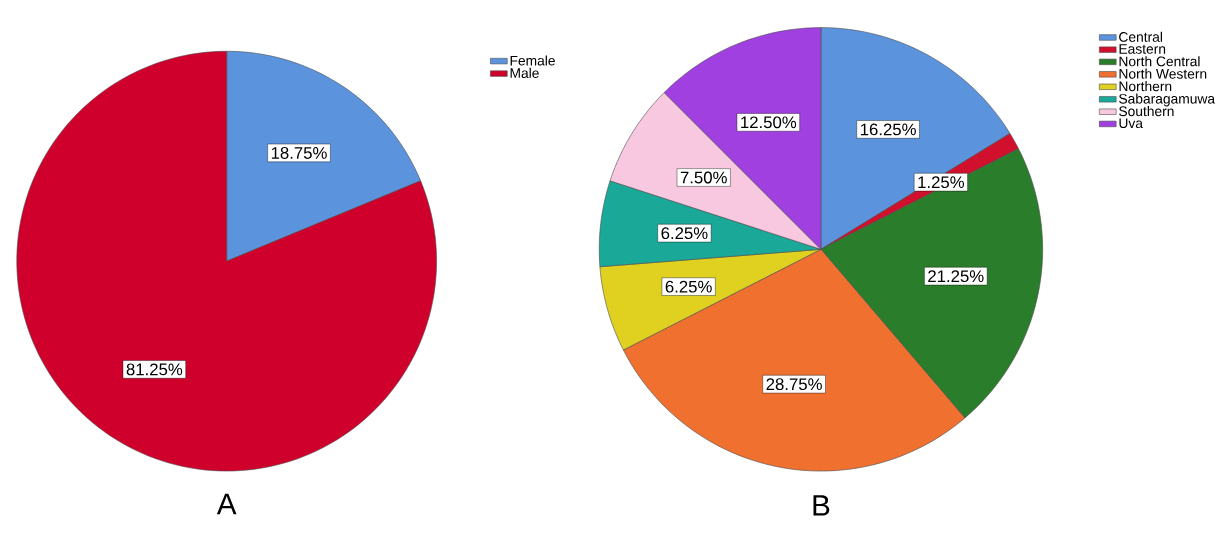 The image size is (1220, 538). Describe the element at coordinates (532, 60) in the screenshot. I see `legend-label: Female` at that location.